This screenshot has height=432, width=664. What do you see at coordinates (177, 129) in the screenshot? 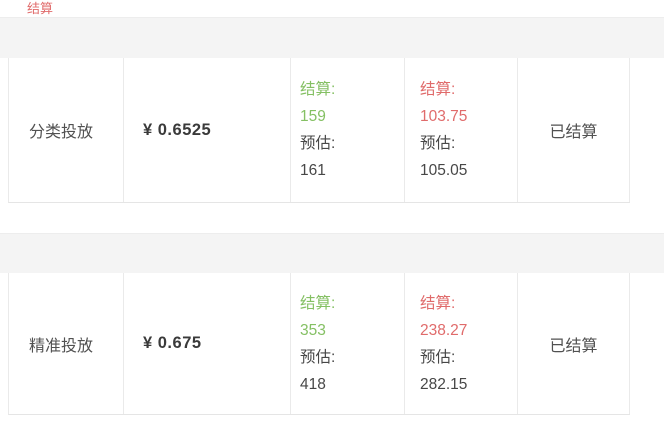
I see `unit-price-text: ¥ 0.6525` at bounding box center [177, 129].